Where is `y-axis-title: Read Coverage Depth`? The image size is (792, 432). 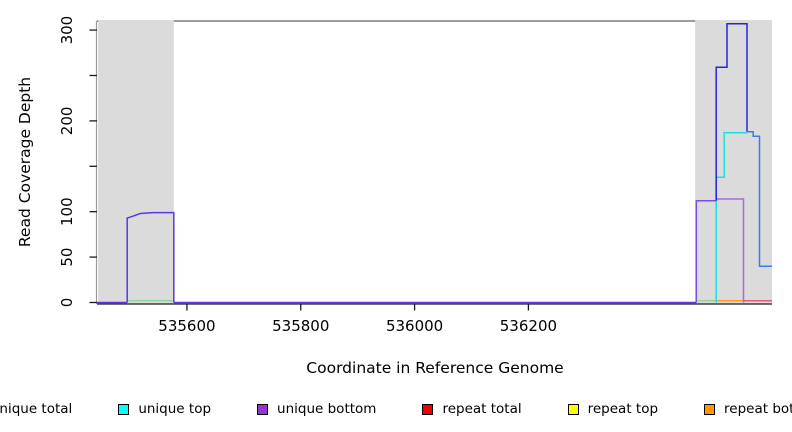 y-axis-title: Read Coverage Depth is located at coordinates (25, 162).